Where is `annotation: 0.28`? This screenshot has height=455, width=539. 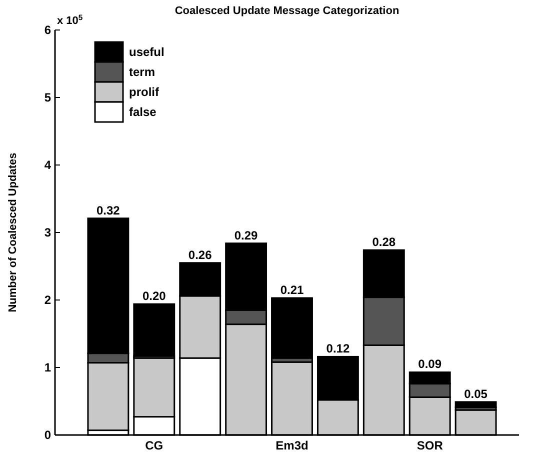 annotation: 0.28 is located at coordinates (384, 242).